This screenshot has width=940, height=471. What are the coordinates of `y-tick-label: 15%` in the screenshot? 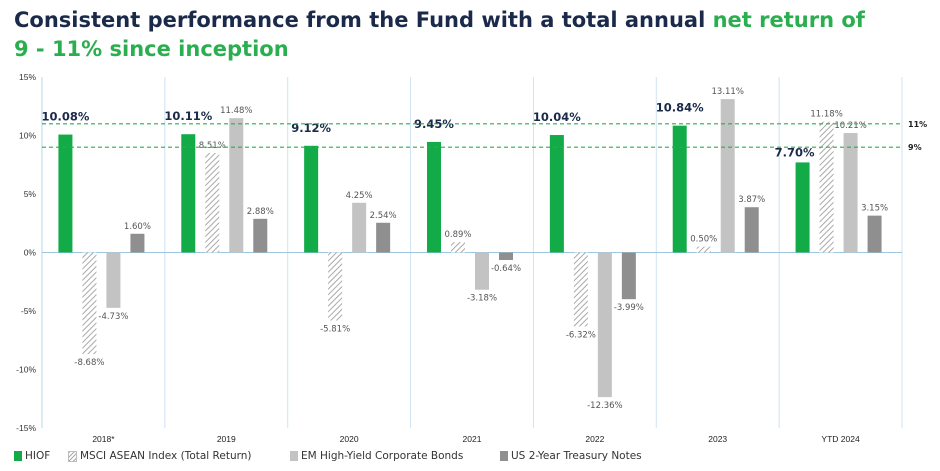 It's located at (27, 77).